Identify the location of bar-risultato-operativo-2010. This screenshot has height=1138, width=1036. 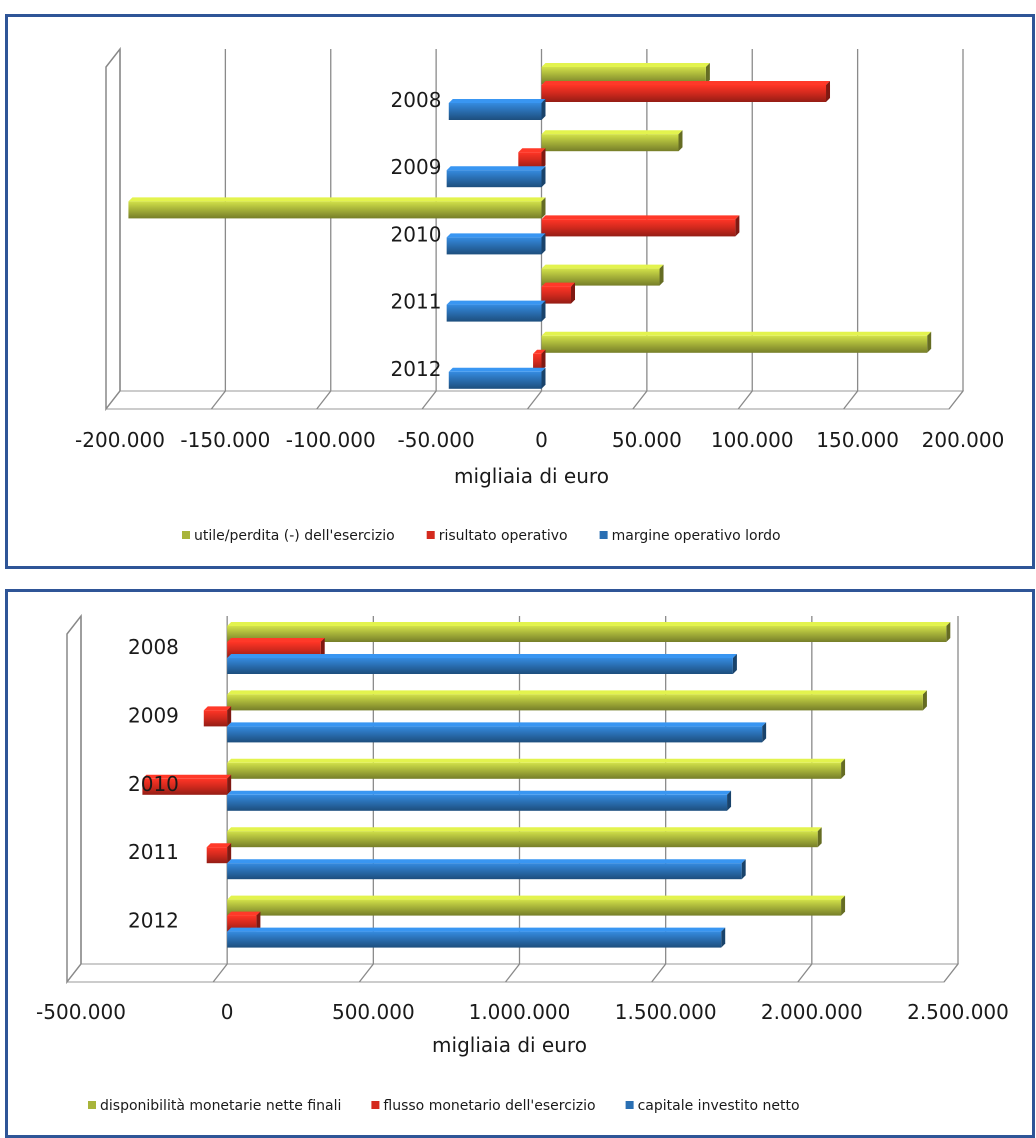
(638, 228).